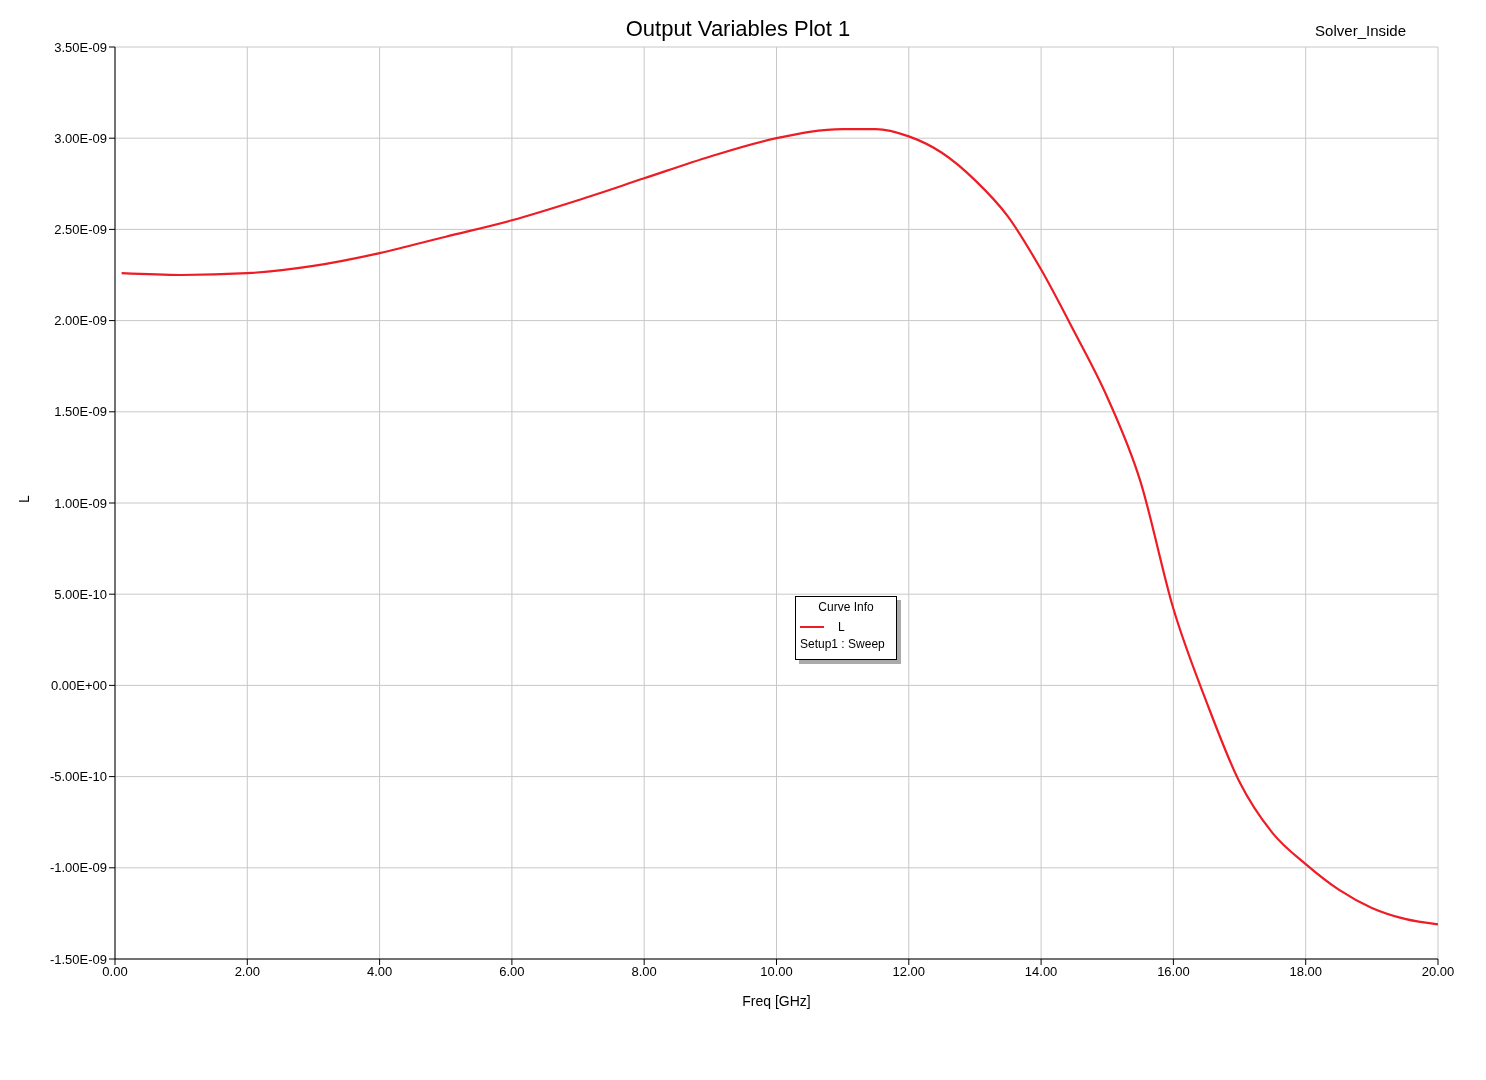  What do you see at coordinates (78, 777) in the screenshot?
I see `y-tick-label: -5.00E-10` at bounding box center [78, 777].